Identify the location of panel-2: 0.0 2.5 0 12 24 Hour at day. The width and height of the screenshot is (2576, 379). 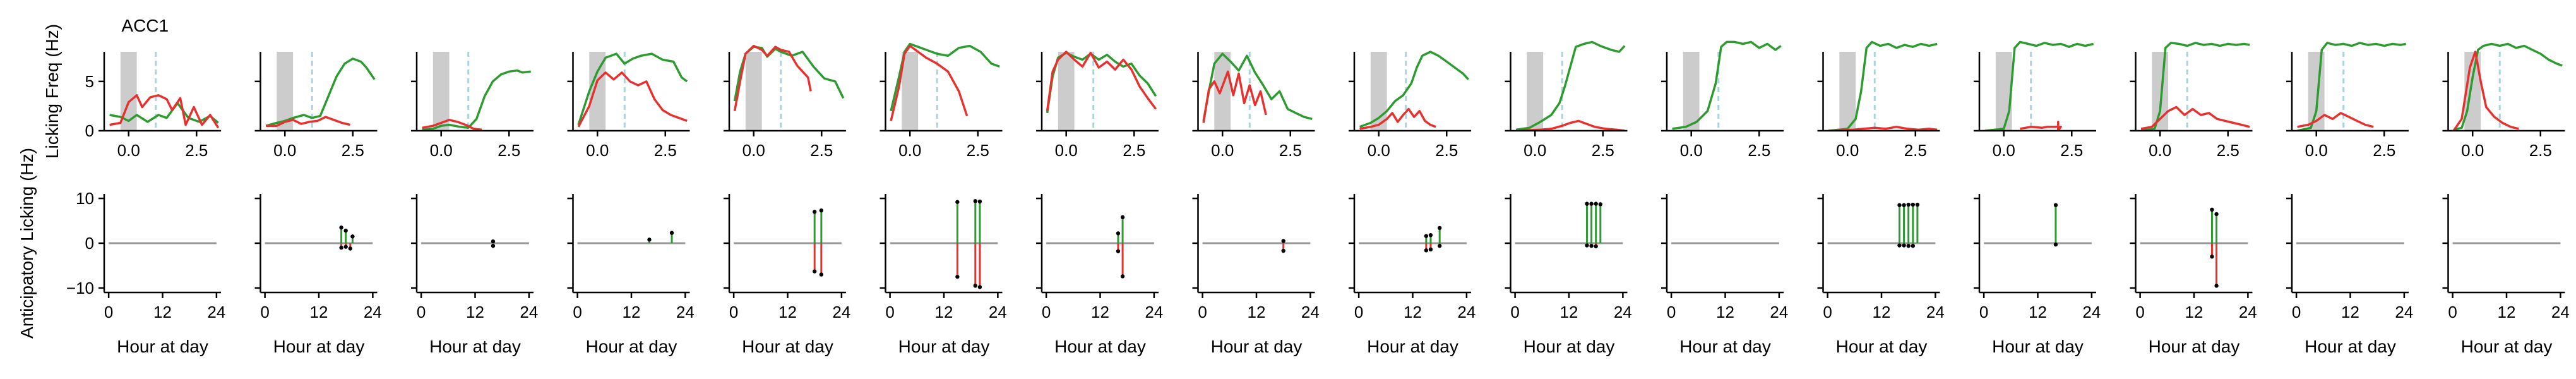
(318, 204).